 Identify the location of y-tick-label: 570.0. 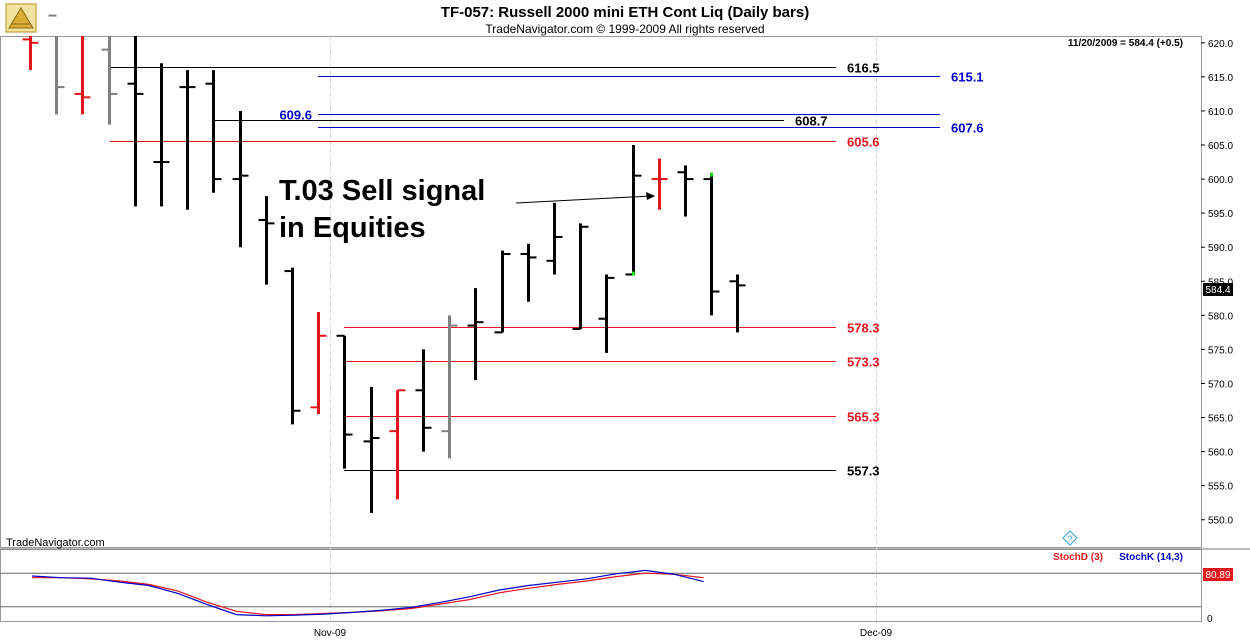
(1220, 384).